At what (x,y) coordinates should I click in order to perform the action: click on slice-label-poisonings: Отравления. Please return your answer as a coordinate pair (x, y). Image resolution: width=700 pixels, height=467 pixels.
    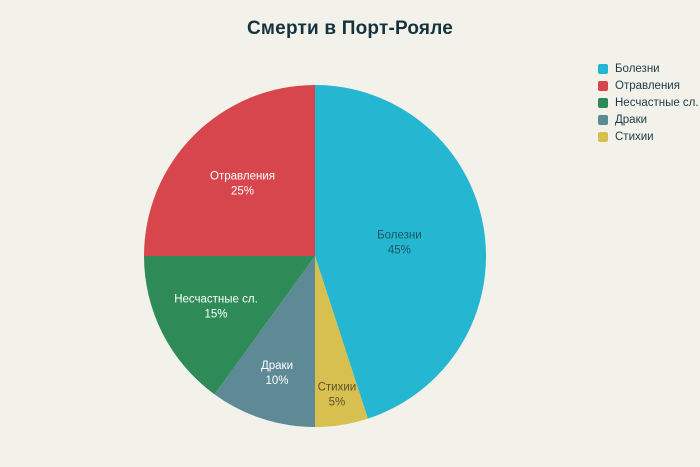
    Looking at the image, I should click on (242, 177).